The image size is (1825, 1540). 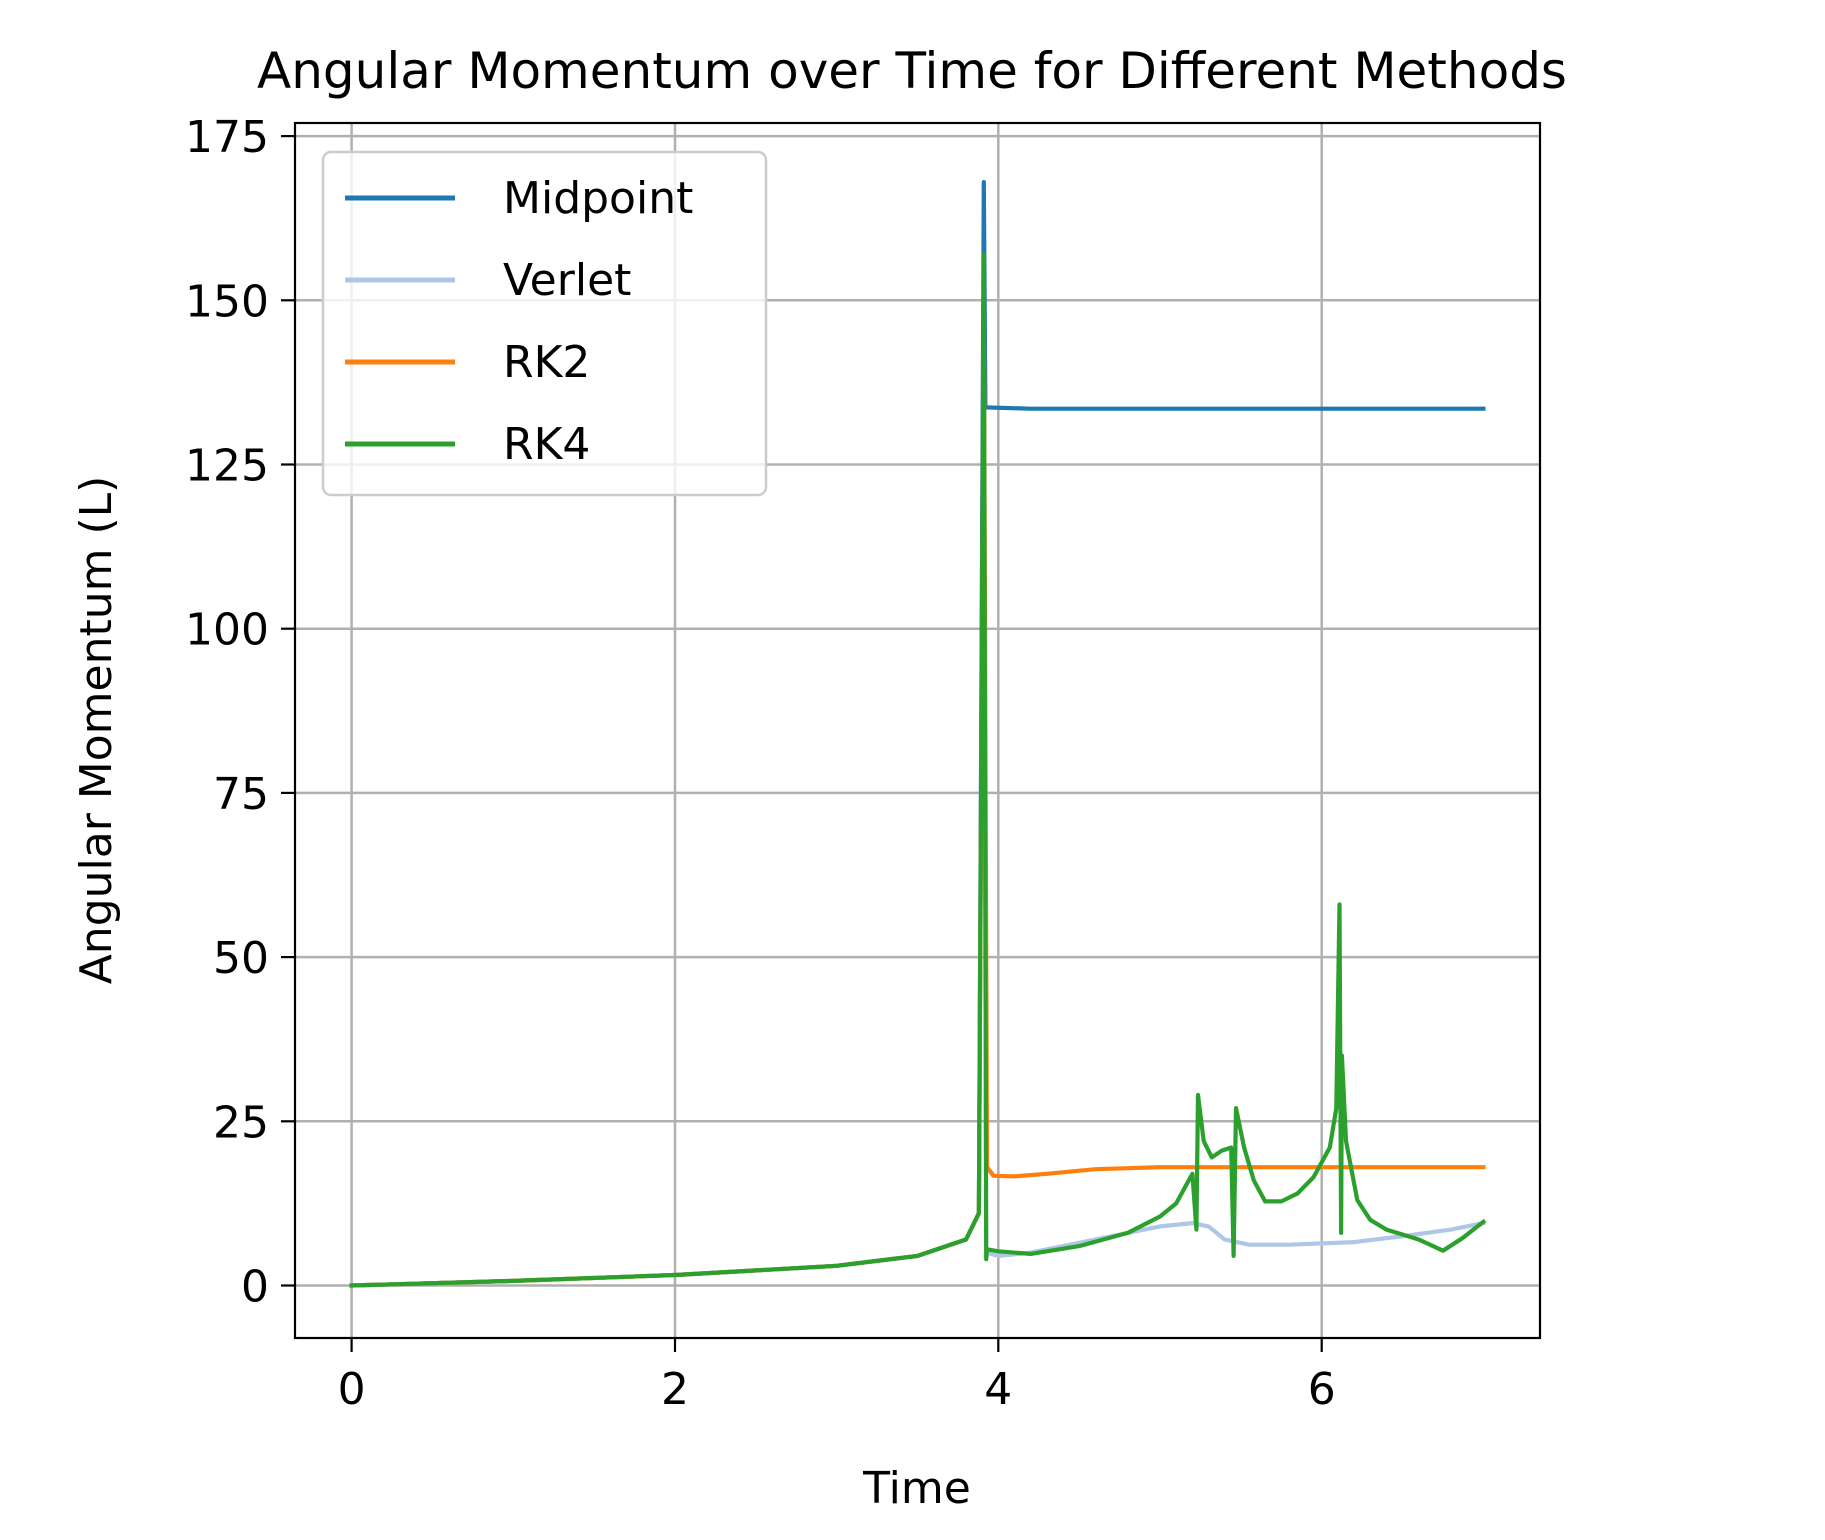 I want to click on legend-box, so click(x=544, y=323).